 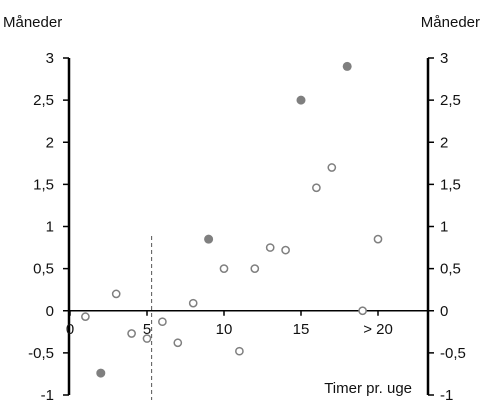 I want to click on y-tick-label-right: 1,5, so click(x=450, y=184).